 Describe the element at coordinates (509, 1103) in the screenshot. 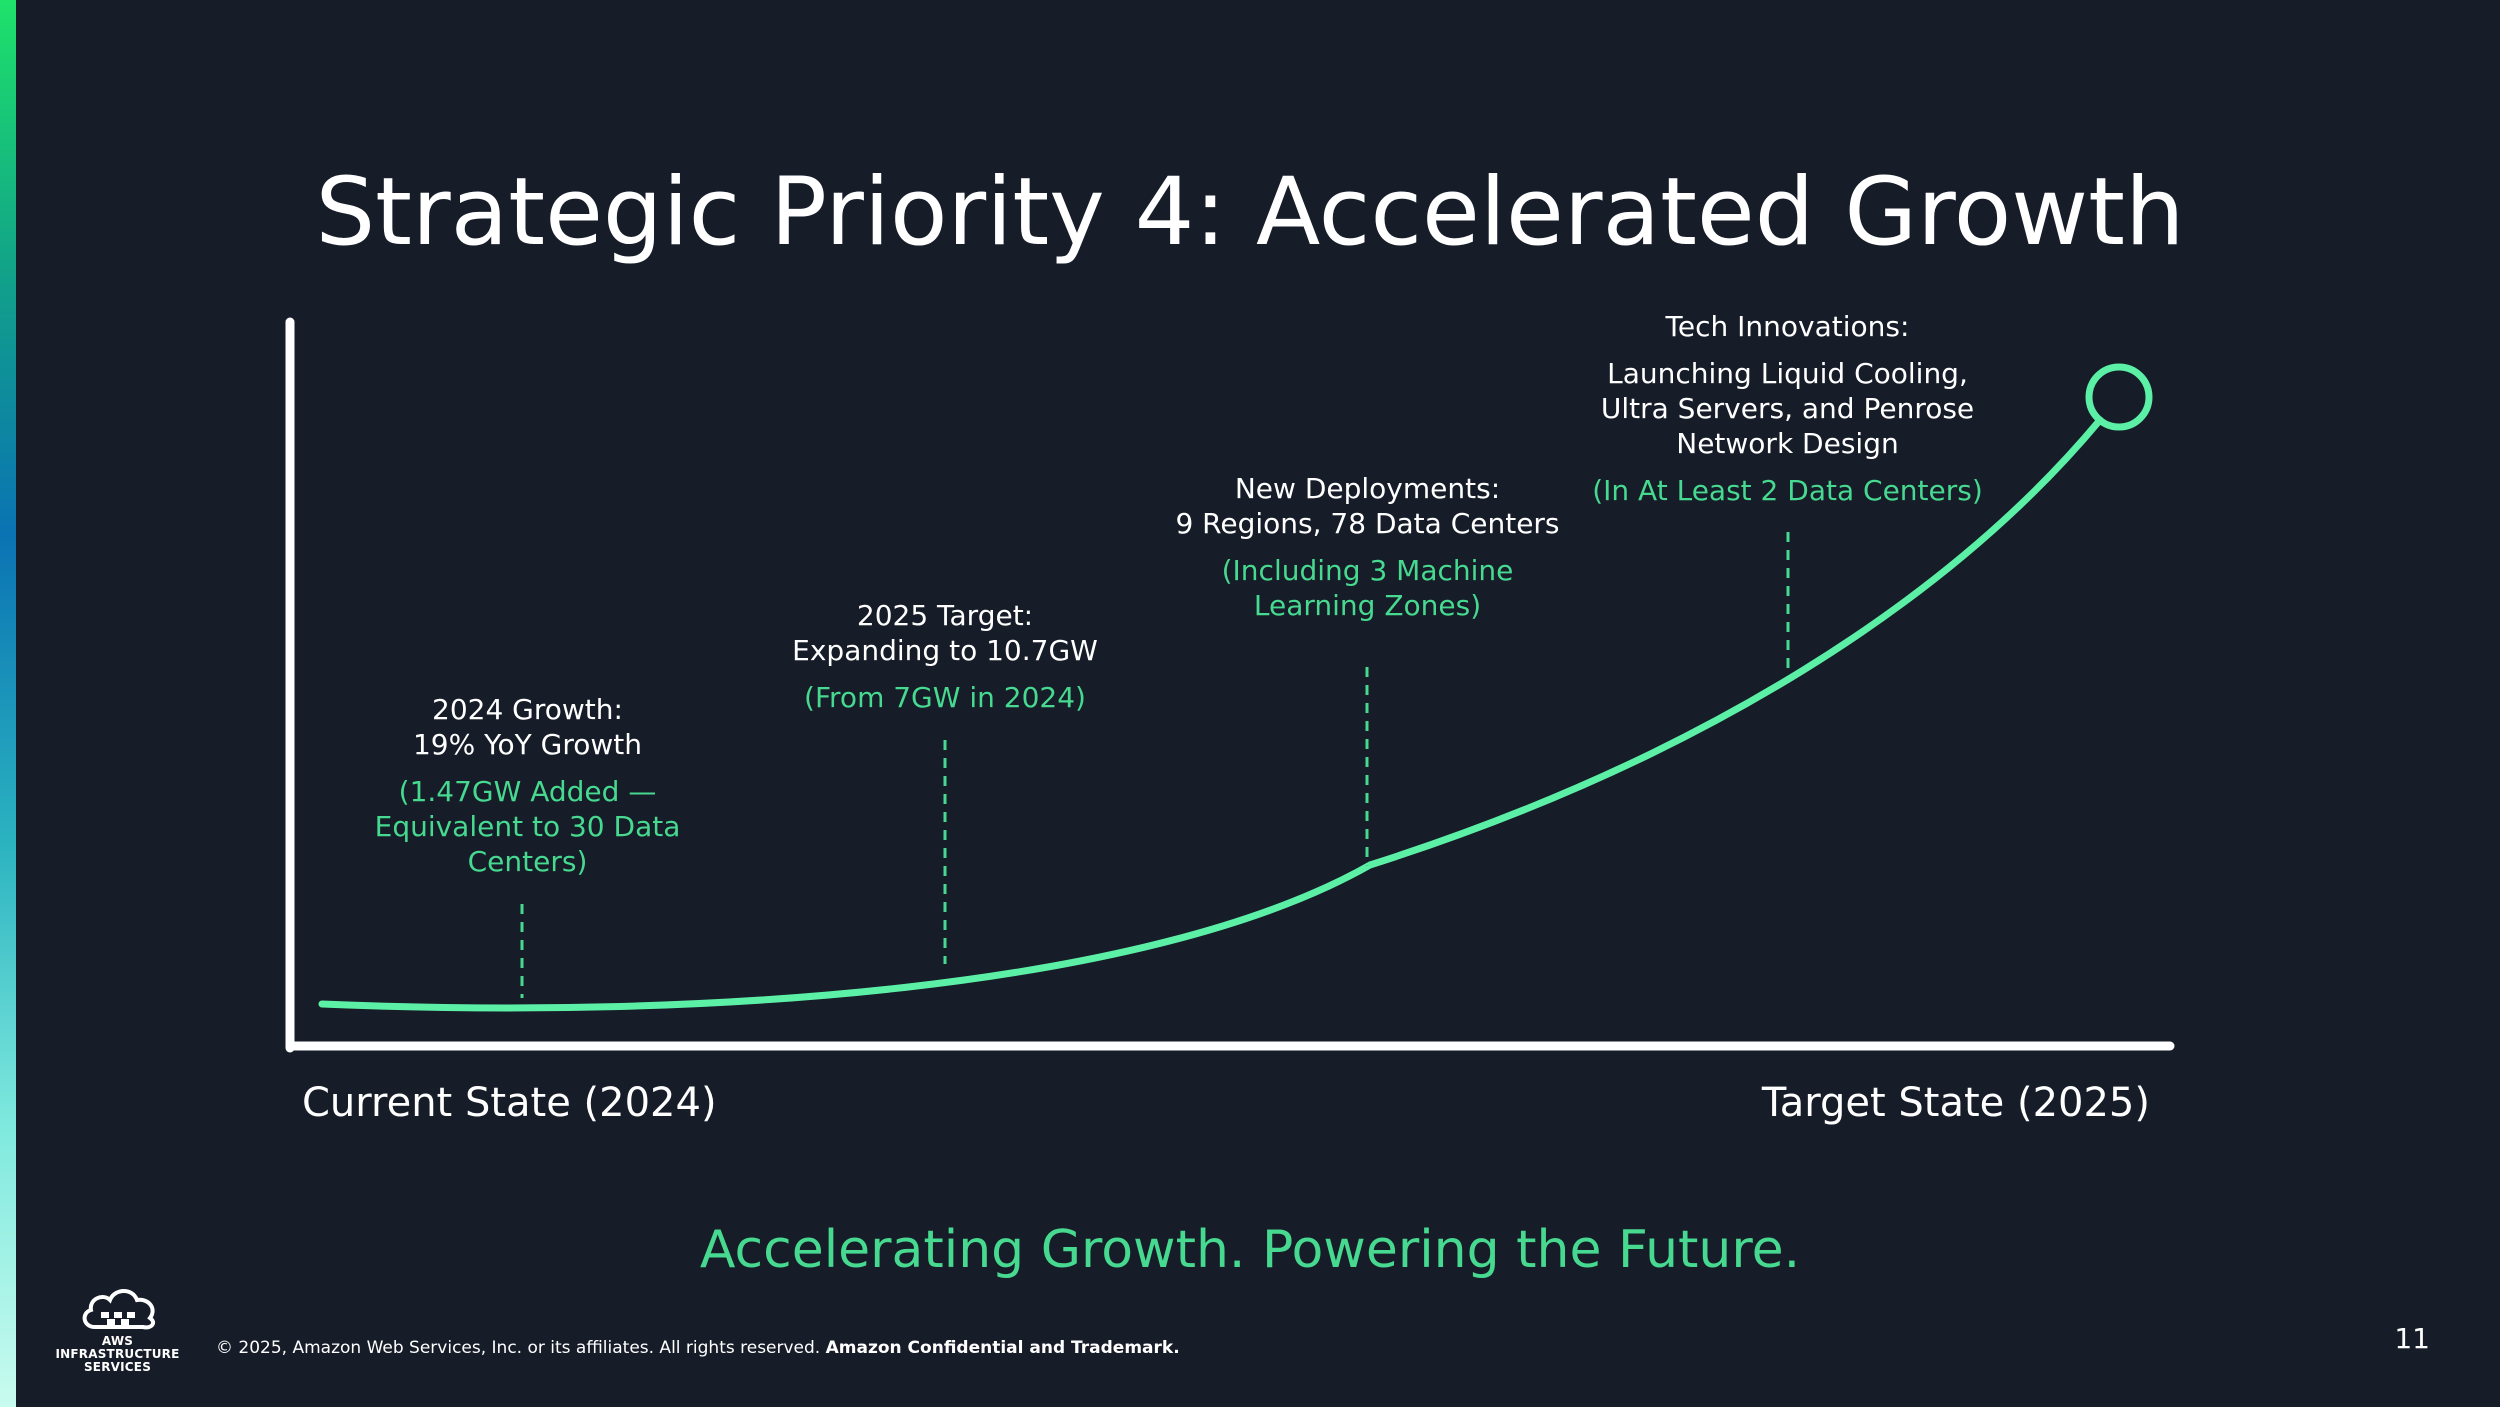

I see `x-axis-start-label: Current State (2024)` at that location.